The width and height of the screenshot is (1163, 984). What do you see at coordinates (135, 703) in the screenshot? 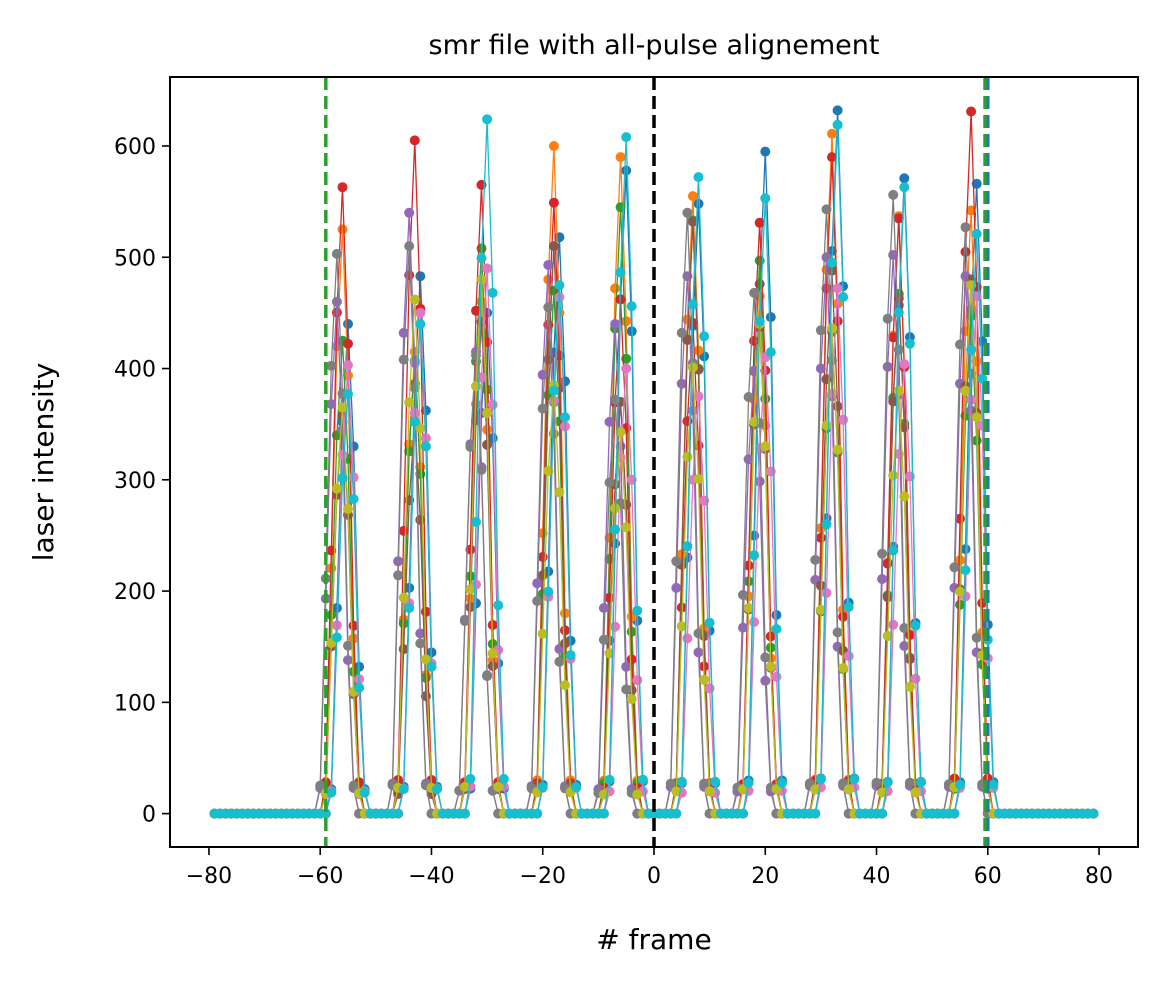
I see `y-tick-label: 100` at bounding box center [135, 703].